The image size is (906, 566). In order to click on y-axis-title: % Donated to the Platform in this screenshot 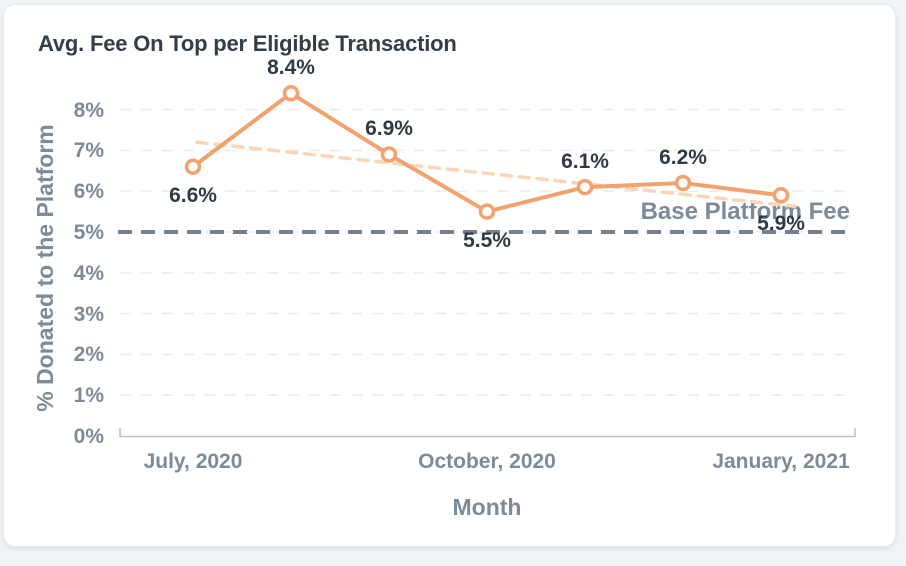, I will do `click(45, 268)`.